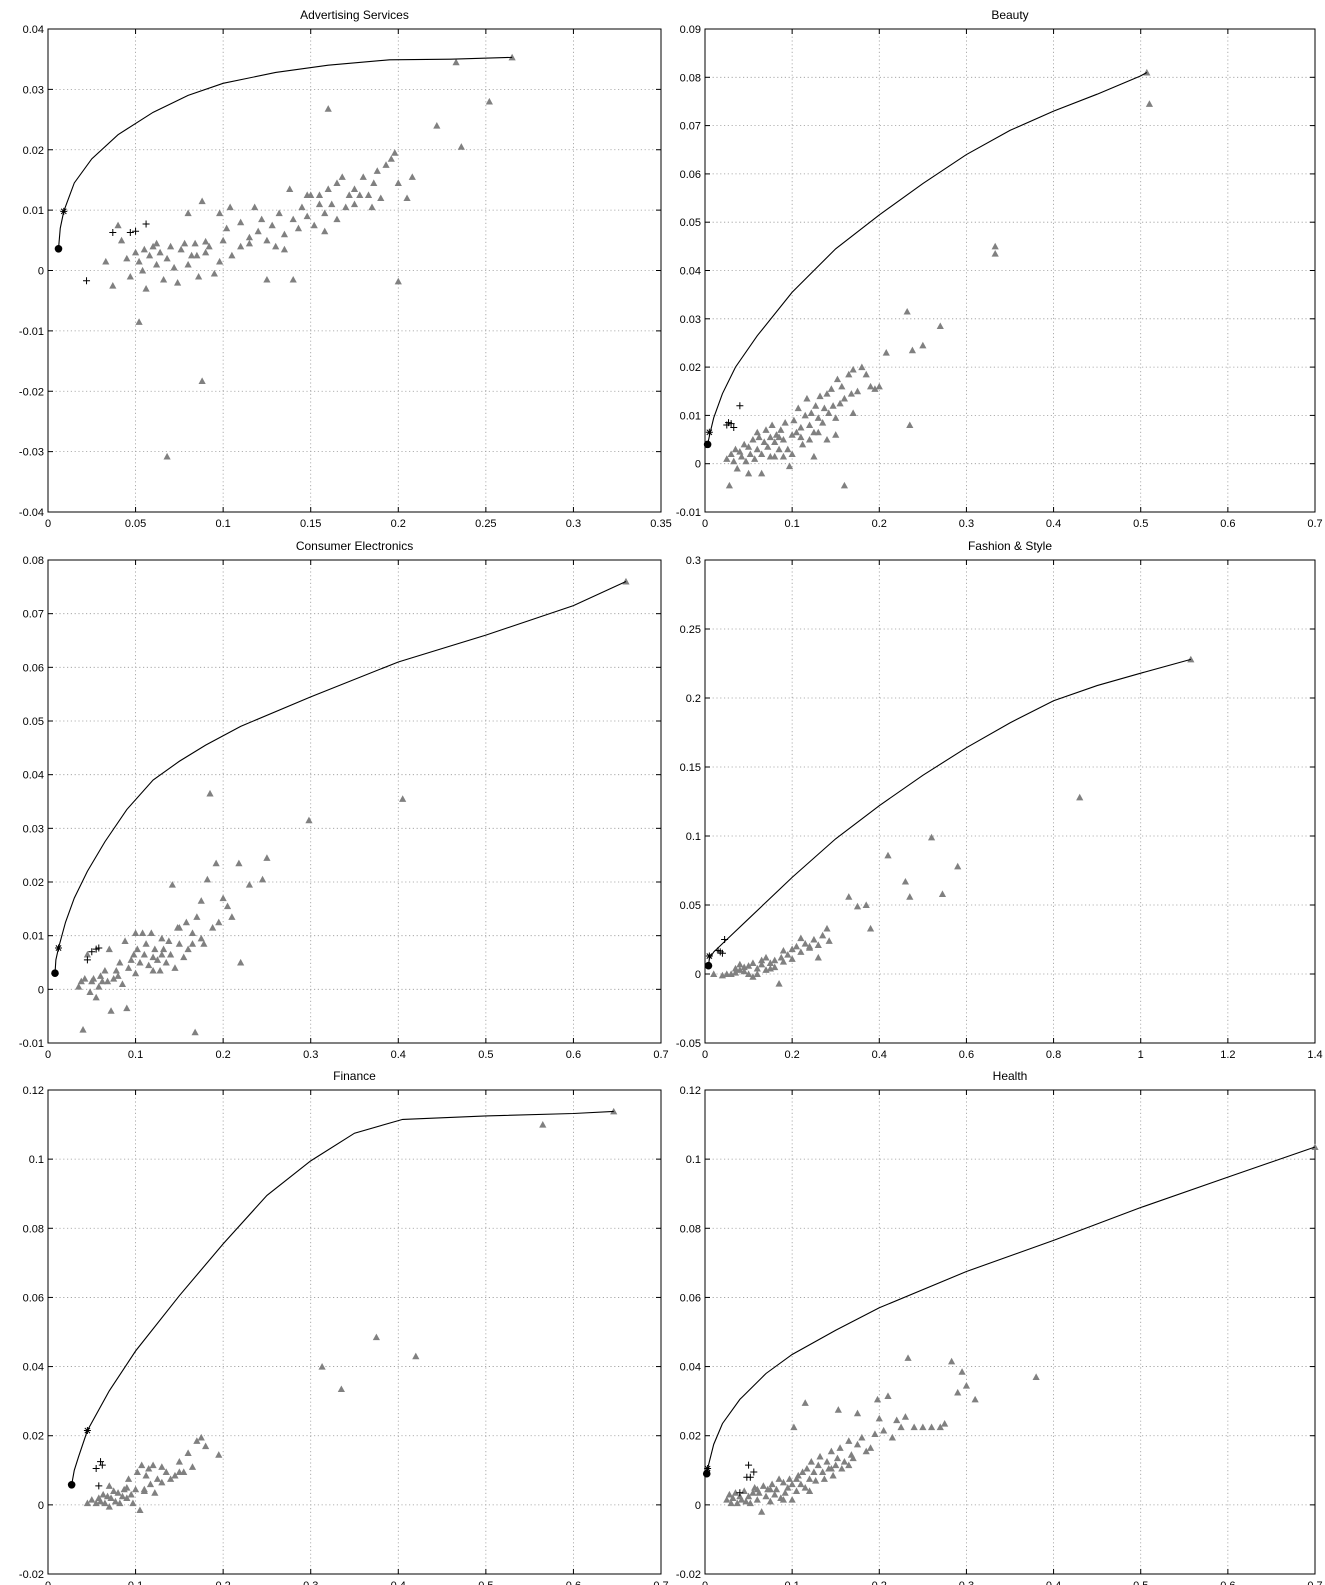  What do you see at coordinates (690, 630) in the screenshot?
I see `y-tick-label: 0.25` at bounding box center [690, 630].